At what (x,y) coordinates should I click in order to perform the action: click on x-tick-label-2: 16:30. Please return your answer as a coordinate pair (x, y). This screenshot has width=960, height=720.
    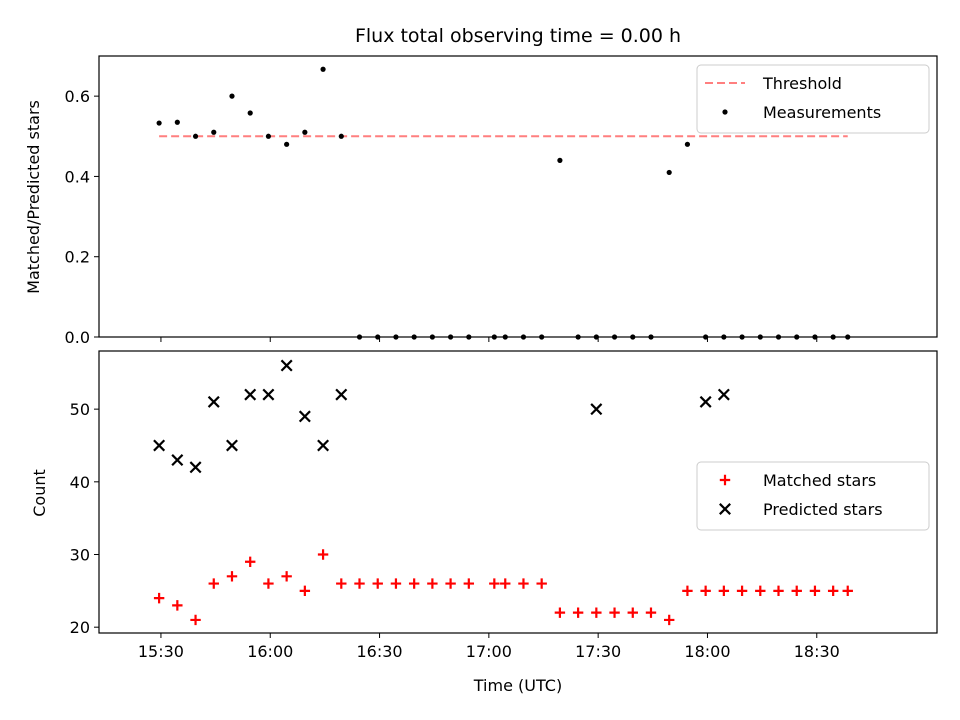
    Looking at the image, I should click on (379, 651).